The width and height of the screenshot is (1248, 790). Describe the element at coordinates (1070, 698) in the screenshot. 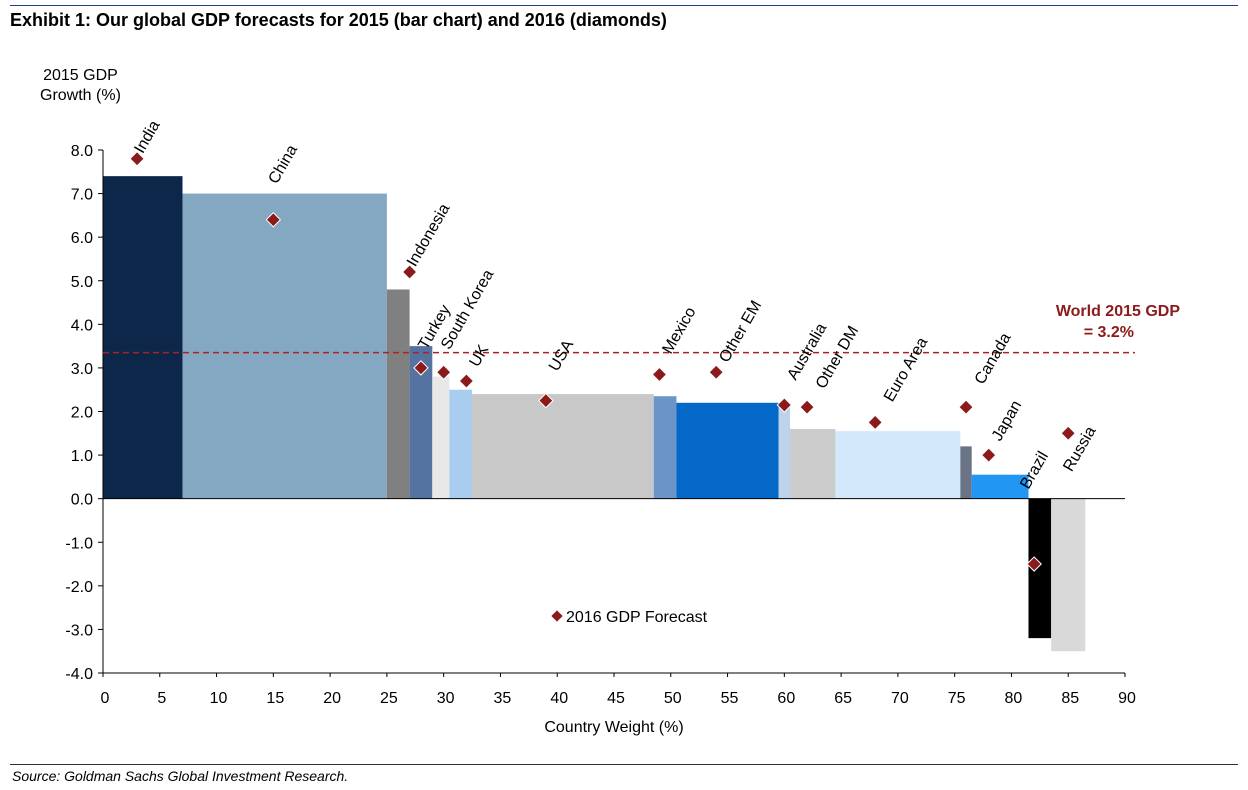

I see `x-tick-label: 85` at that location.